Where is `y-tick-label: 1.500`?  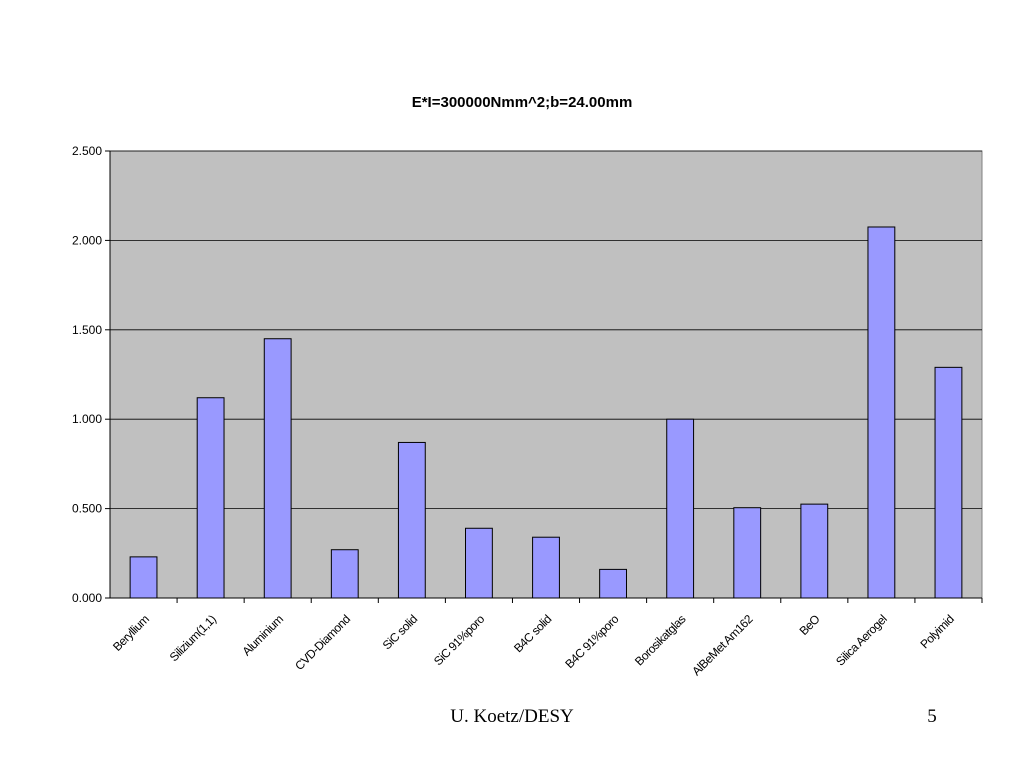 y-tick-label: 1.500 is located at coordinates (87, 330).